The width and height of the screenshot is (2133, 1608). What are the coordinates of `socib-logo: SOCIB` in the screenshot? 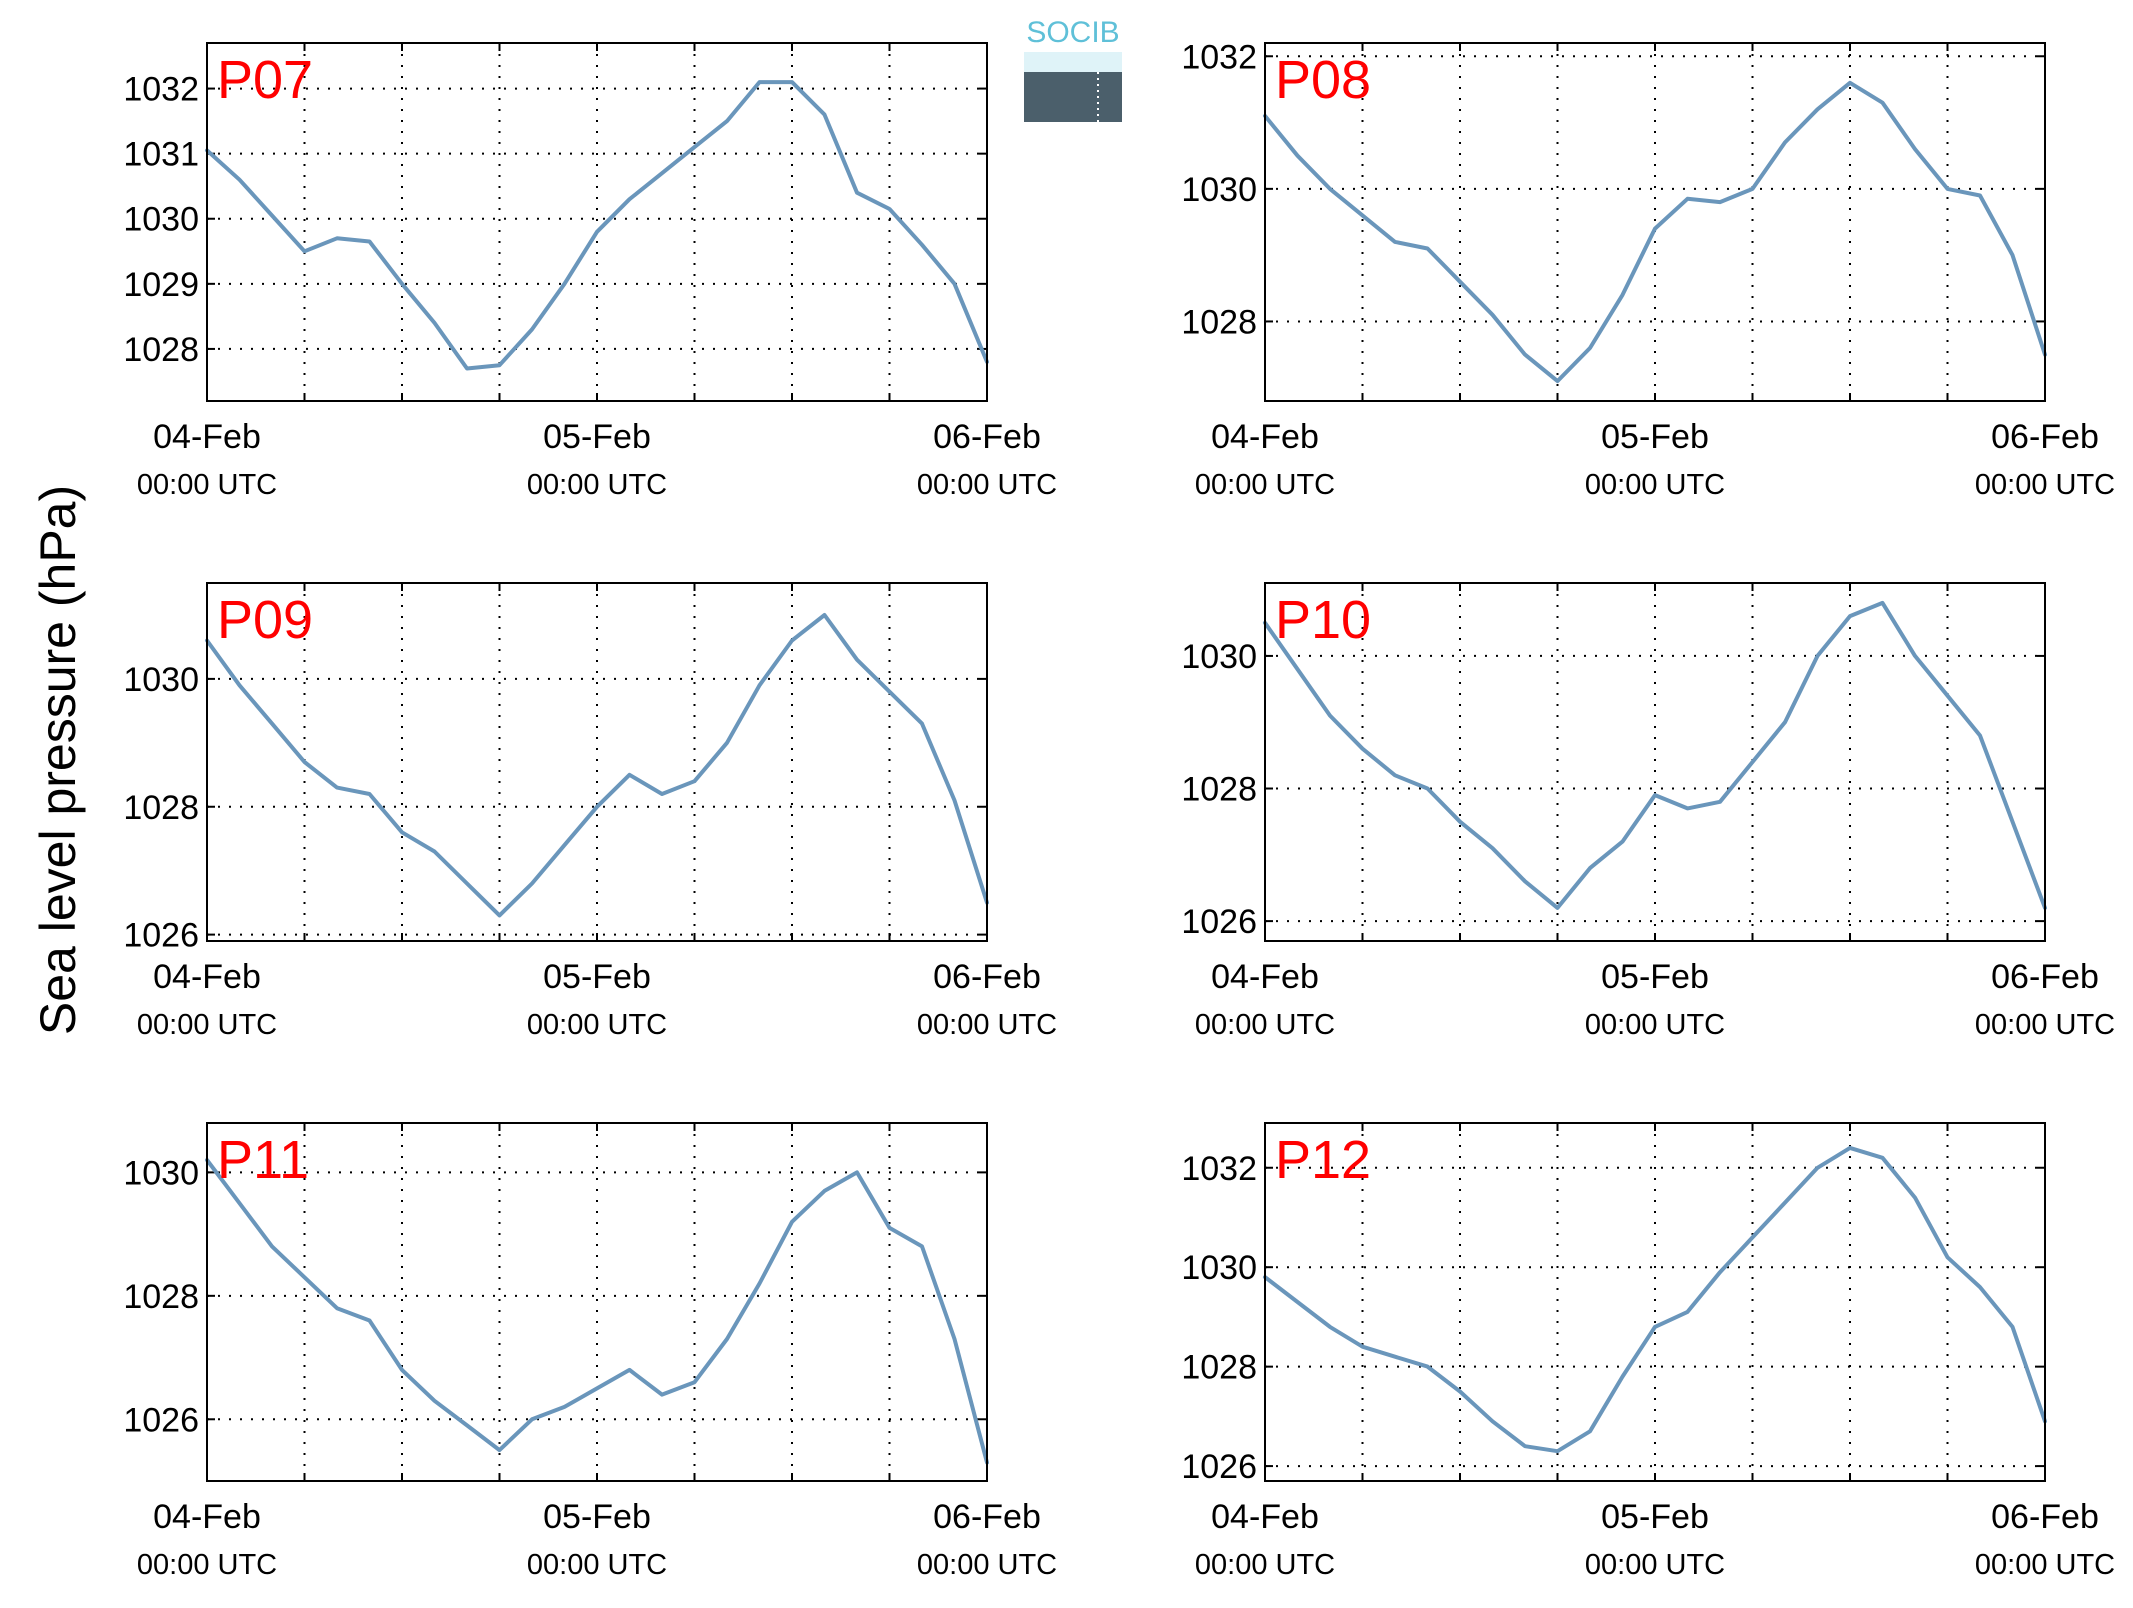 It's located at (1073, 69).